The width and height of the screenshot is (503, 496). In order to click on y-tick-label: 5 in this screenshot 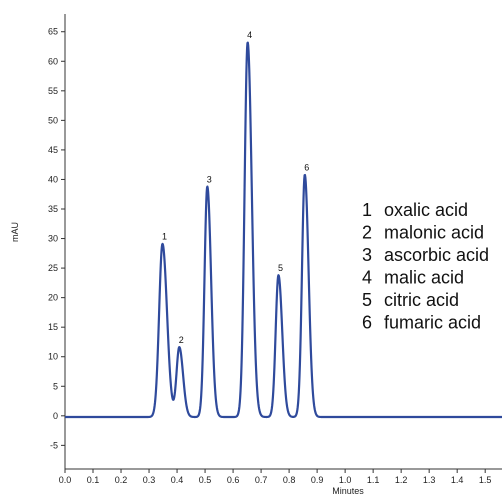, I will do `click(55, 386)`.